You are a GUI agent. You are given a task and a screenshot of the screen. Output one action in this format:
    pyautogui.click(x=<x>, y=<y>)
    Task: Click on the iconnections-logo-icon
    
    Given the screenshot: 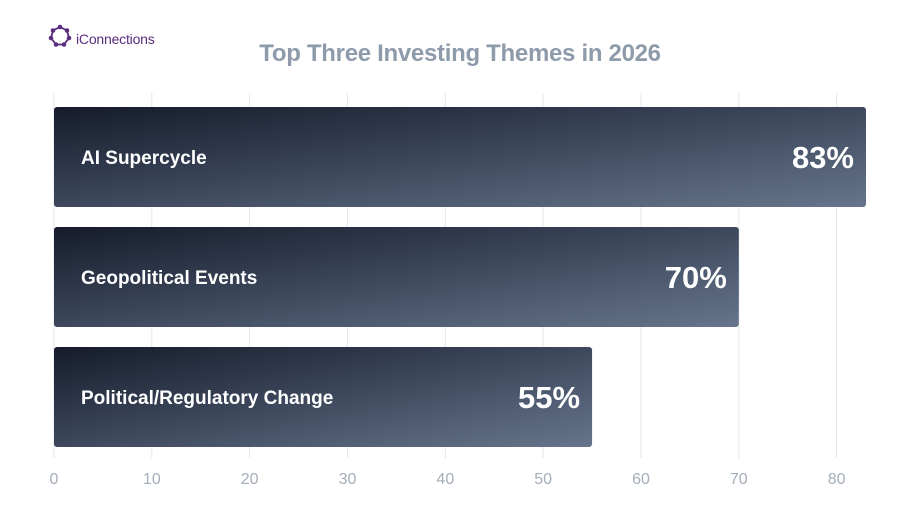 What is the action you would take?
    pyautogui.click(x=60, y=38)
    